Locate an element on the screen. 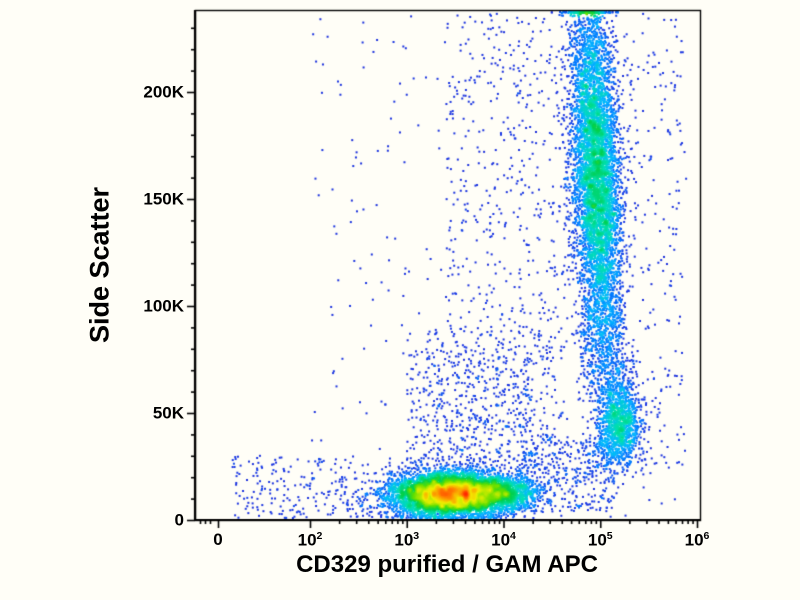 The image size is (800, 600). x-tick-label: 10⁵ is located at coordinates (600, 540).